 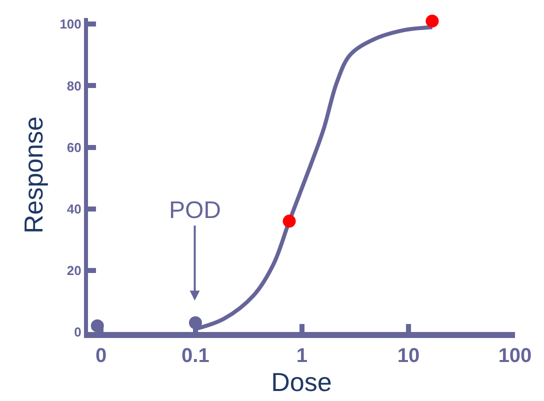 What do you see at coordinates (515, 356) in the screenshot?
I see `x-tick-label: 100` at bounding box center [515, 356].